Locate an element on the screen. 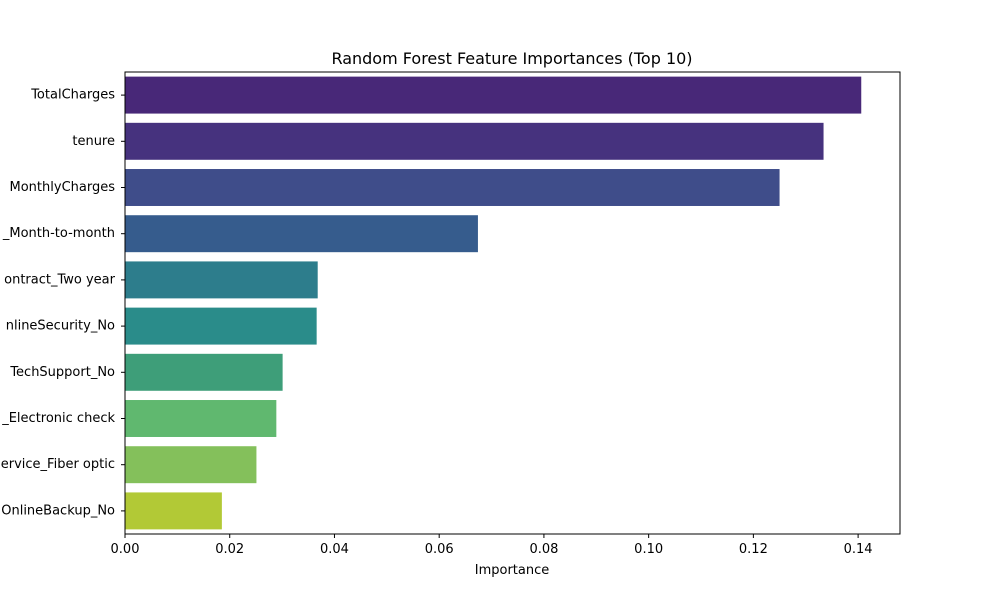 Image resolution: width=1000 pixels, height=600 pixels. x-ticks-layer: 0.00 0.02 0.04 0.06 0.08 0.10 0.12 0.14 is located at coordinates (492, 545).